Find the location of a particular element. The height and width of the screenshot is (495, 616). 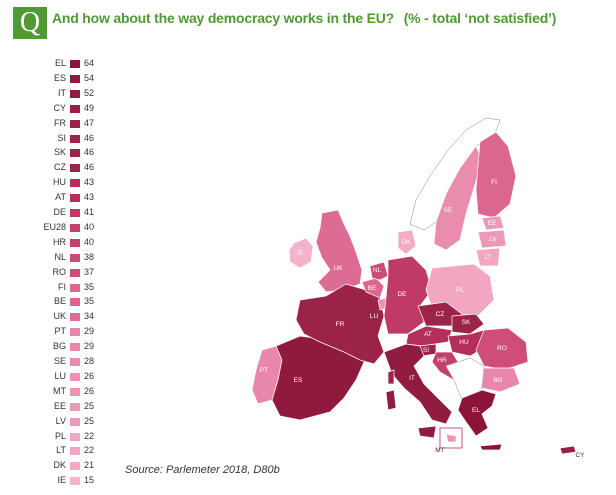

country-label-ie: IE is located at coordinates (300, 253).